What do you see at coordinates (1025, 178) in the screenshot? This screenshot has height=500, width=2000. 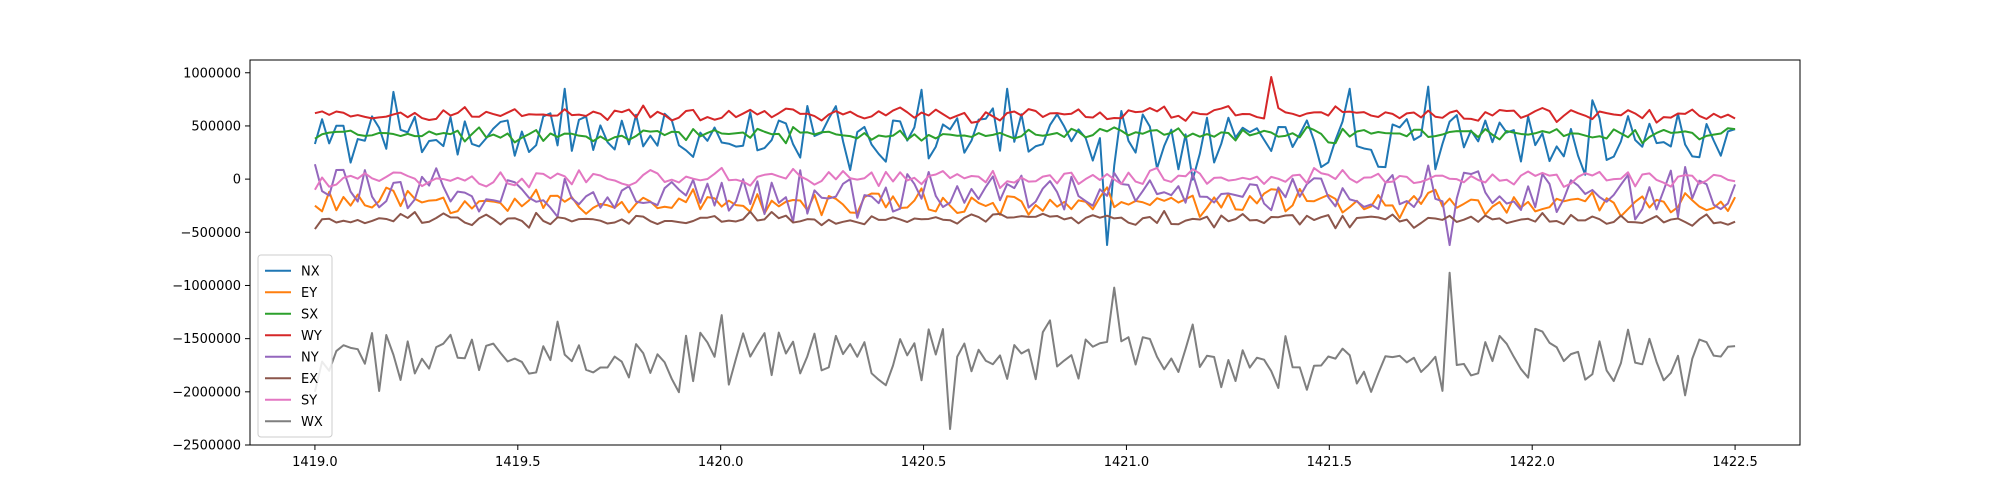 I see `series-line-sy` at bounding box center [1025, 178].